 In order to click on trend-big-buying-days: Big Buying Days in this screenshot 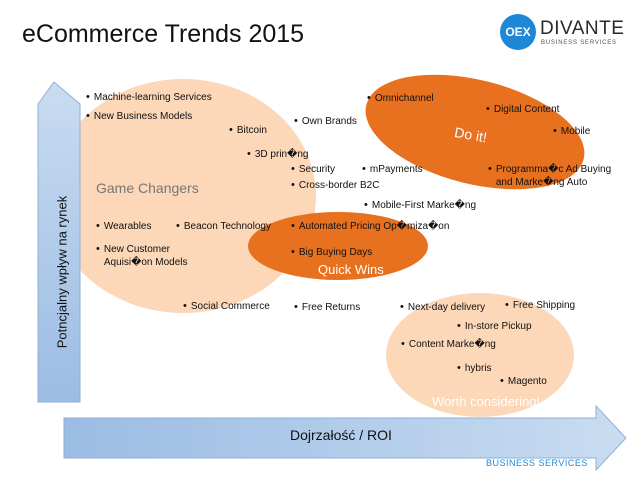, I will do `click(331, 252)`.